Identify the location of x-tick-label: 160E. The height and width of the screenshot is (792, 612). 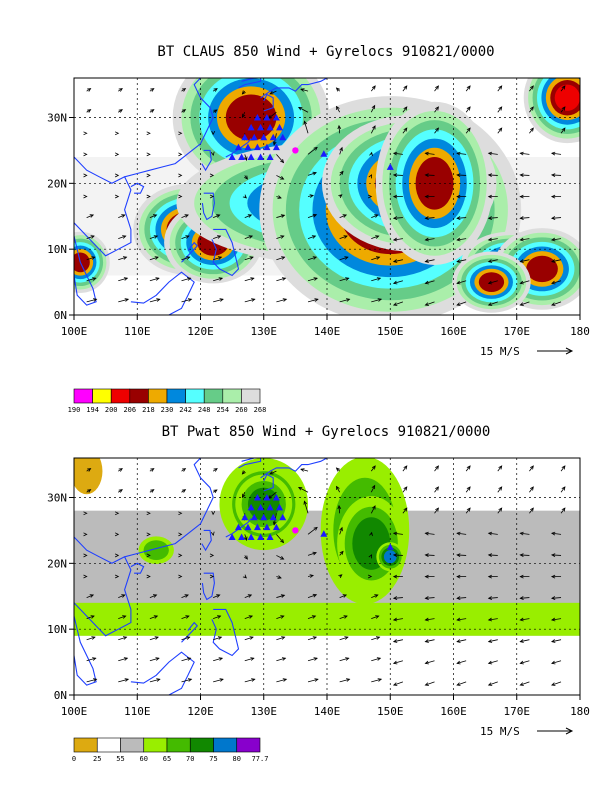
(453, 711).